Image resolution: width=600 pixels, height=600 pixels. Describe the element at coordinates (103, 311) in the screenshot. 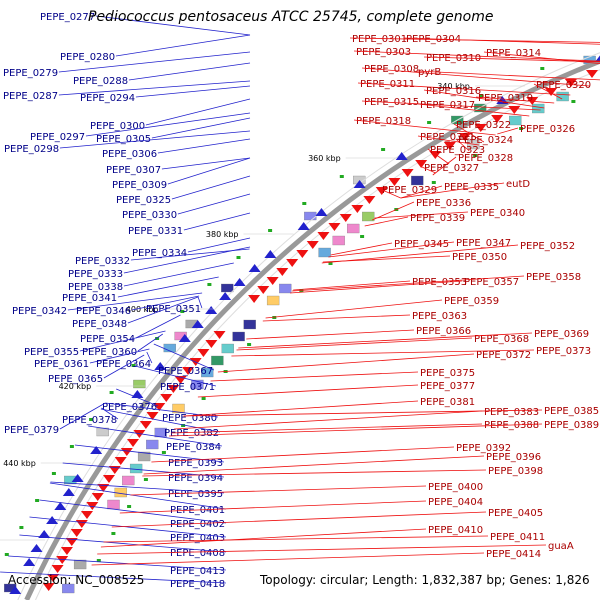

I see `left-gene-label: PEPE_0346` at that location.